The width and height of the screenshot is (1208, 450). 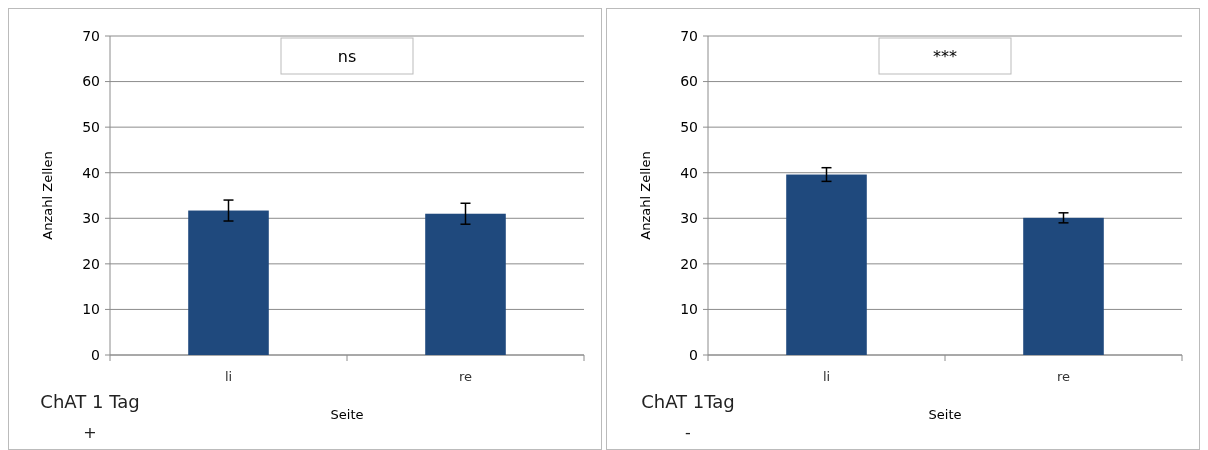 What do you see at coordinates (688, 401) in the screenshot?
I see `text: ChAT 1Tag` at bounding box center [688, 401].